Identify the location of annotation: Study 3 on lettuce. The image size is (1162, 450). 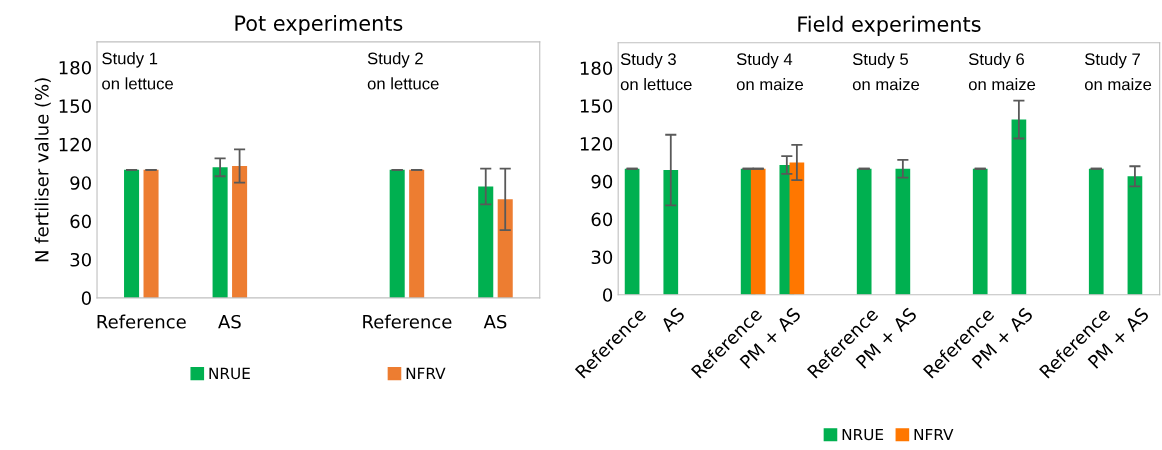
(656, 71).